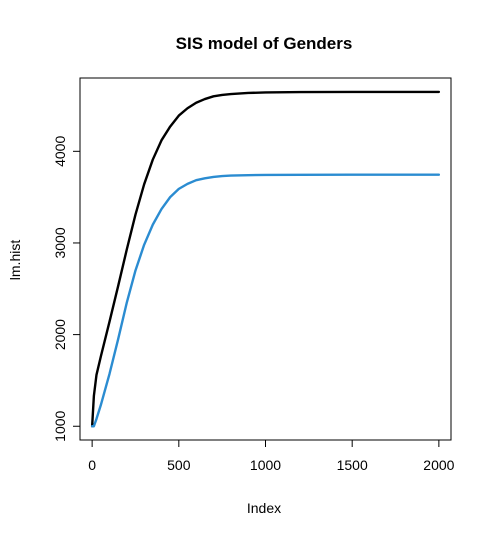  Describe the element at coordinates (179, 465) in the screenshot. I see `x-tick-label: 500` at that location.